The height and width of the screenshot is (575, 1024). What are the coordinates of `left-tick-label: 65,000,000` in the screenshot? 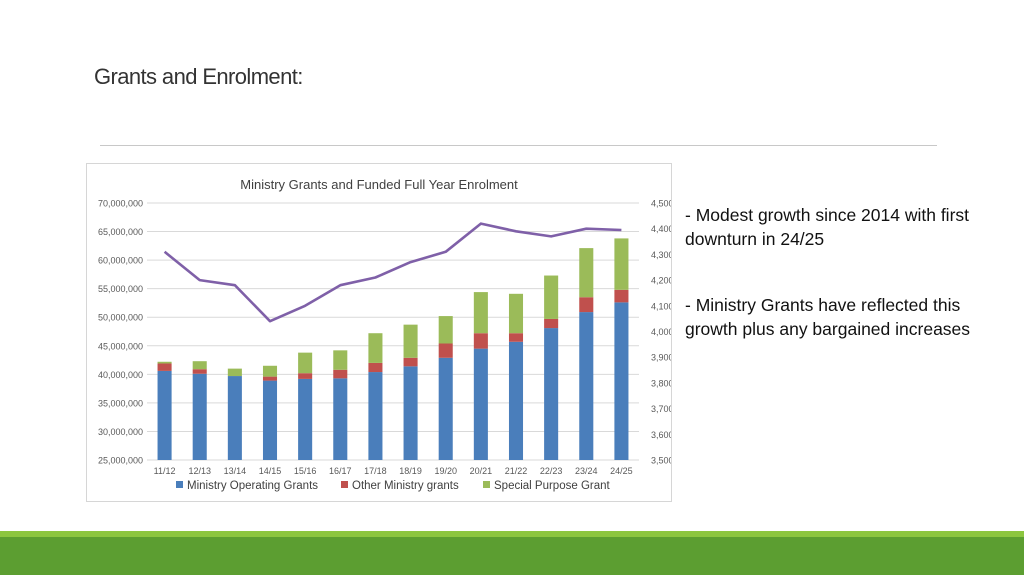 It's located at (120, 232).